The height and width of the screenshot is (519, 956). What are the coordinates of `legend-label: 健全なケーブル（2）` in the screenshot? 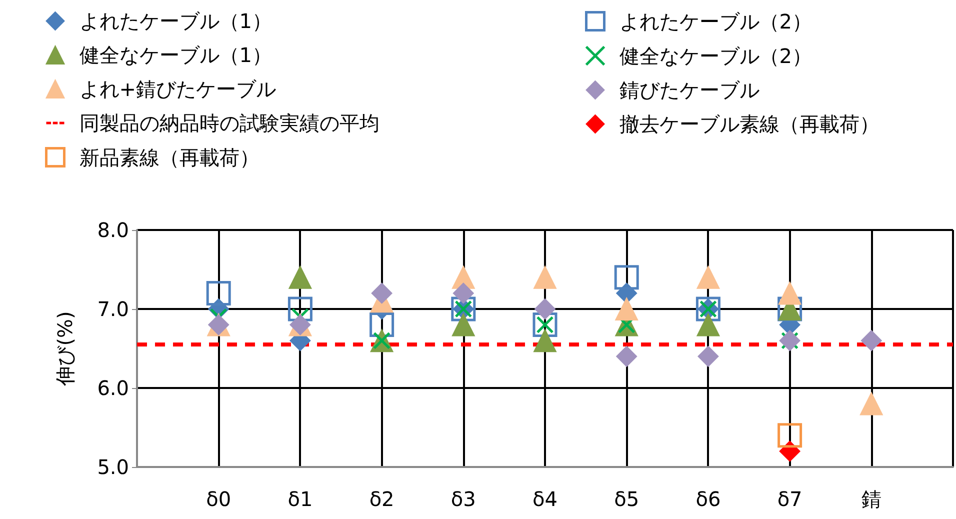 It's located at (715, 56).